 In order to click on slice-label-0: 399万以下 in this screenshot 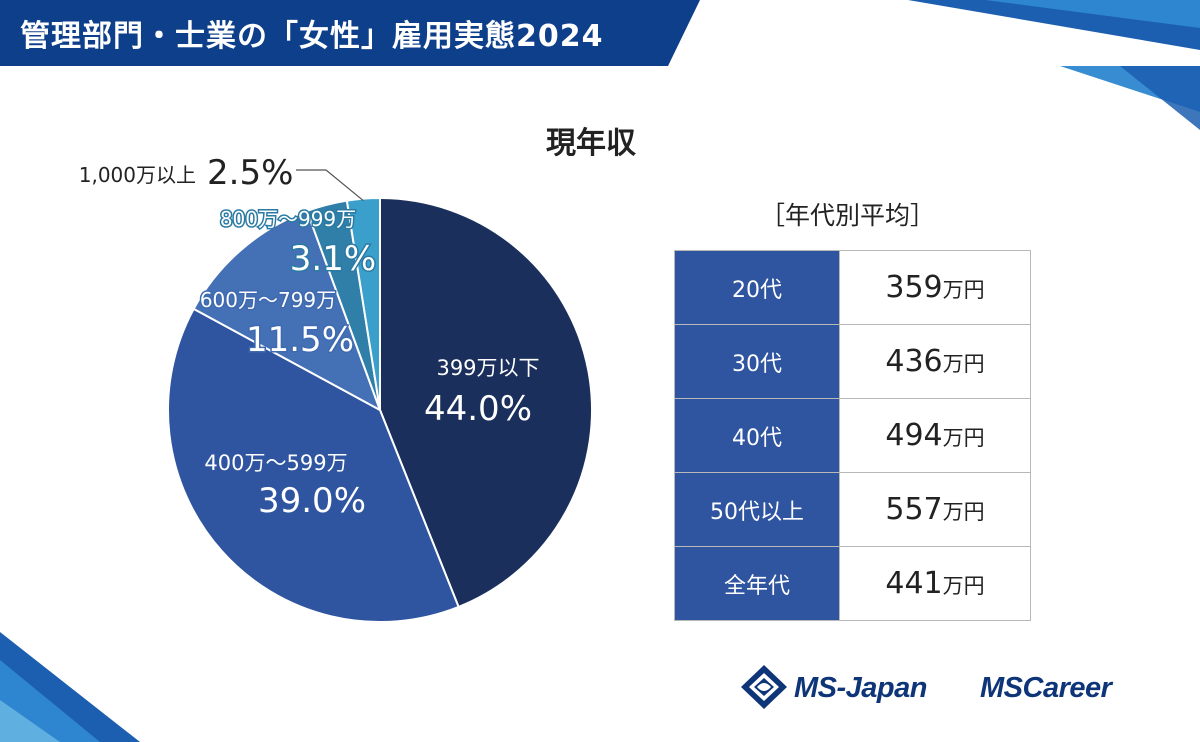, I will do `click(487, 368)`.